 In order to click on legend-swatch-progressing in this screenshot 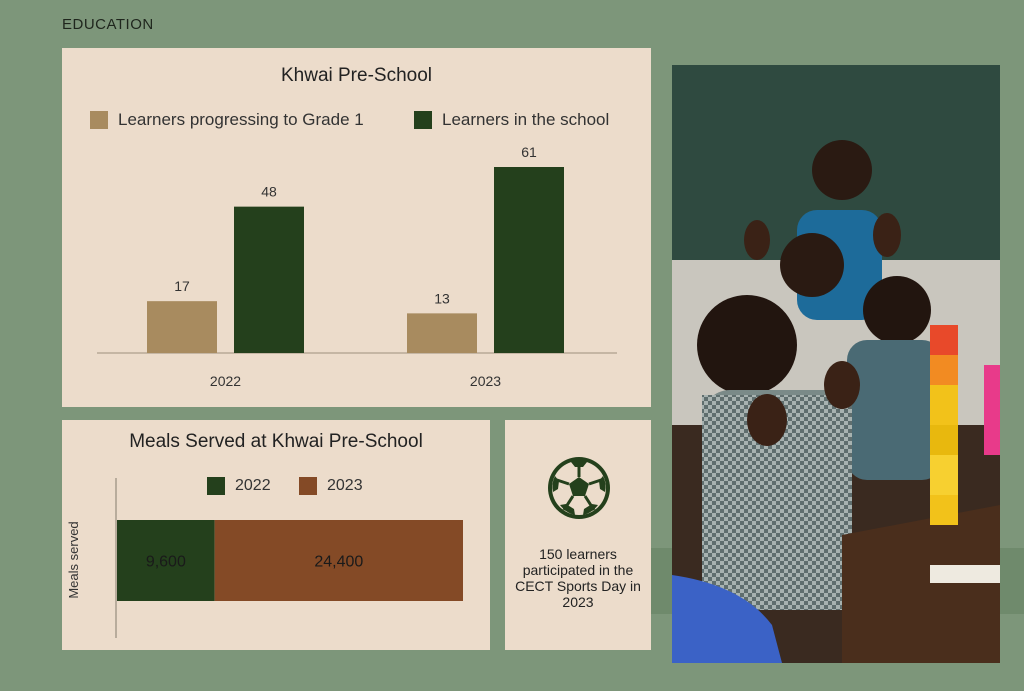, I will do `click(99, 120)`.